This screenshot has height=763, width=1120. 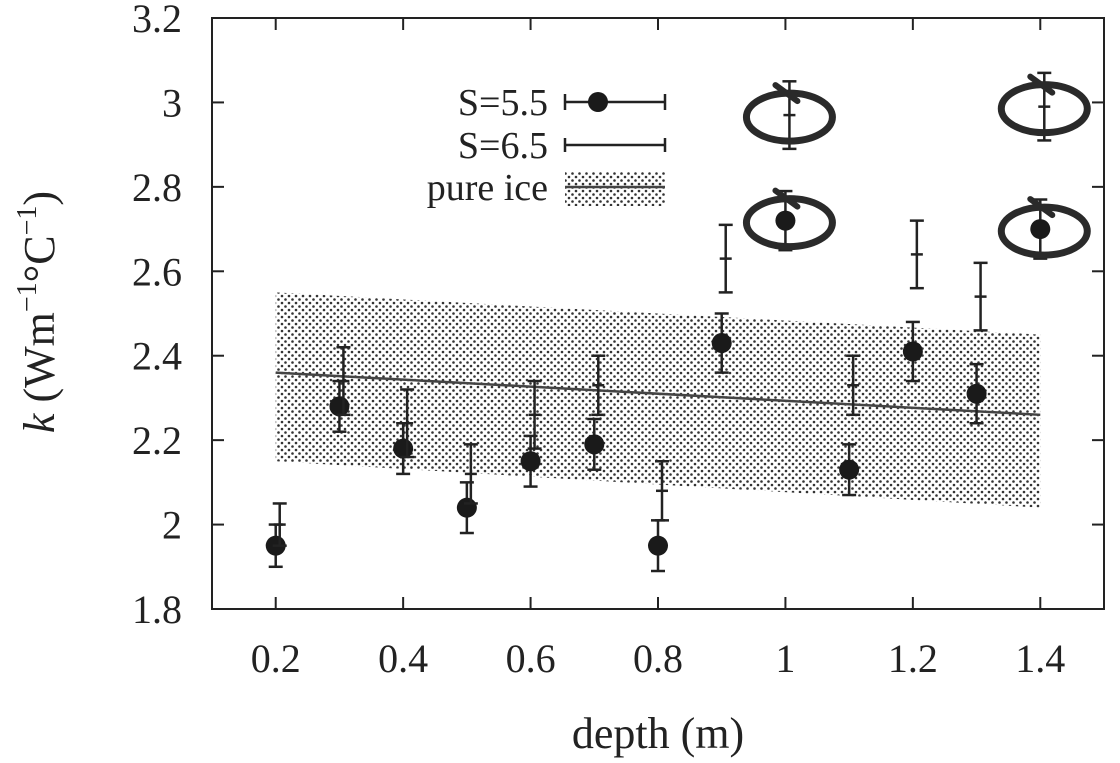 What do you see at coordinates (1040, 658) in the screenshot?
I see `x-tick-label: 1.4` at bounding box center [1040, 658].